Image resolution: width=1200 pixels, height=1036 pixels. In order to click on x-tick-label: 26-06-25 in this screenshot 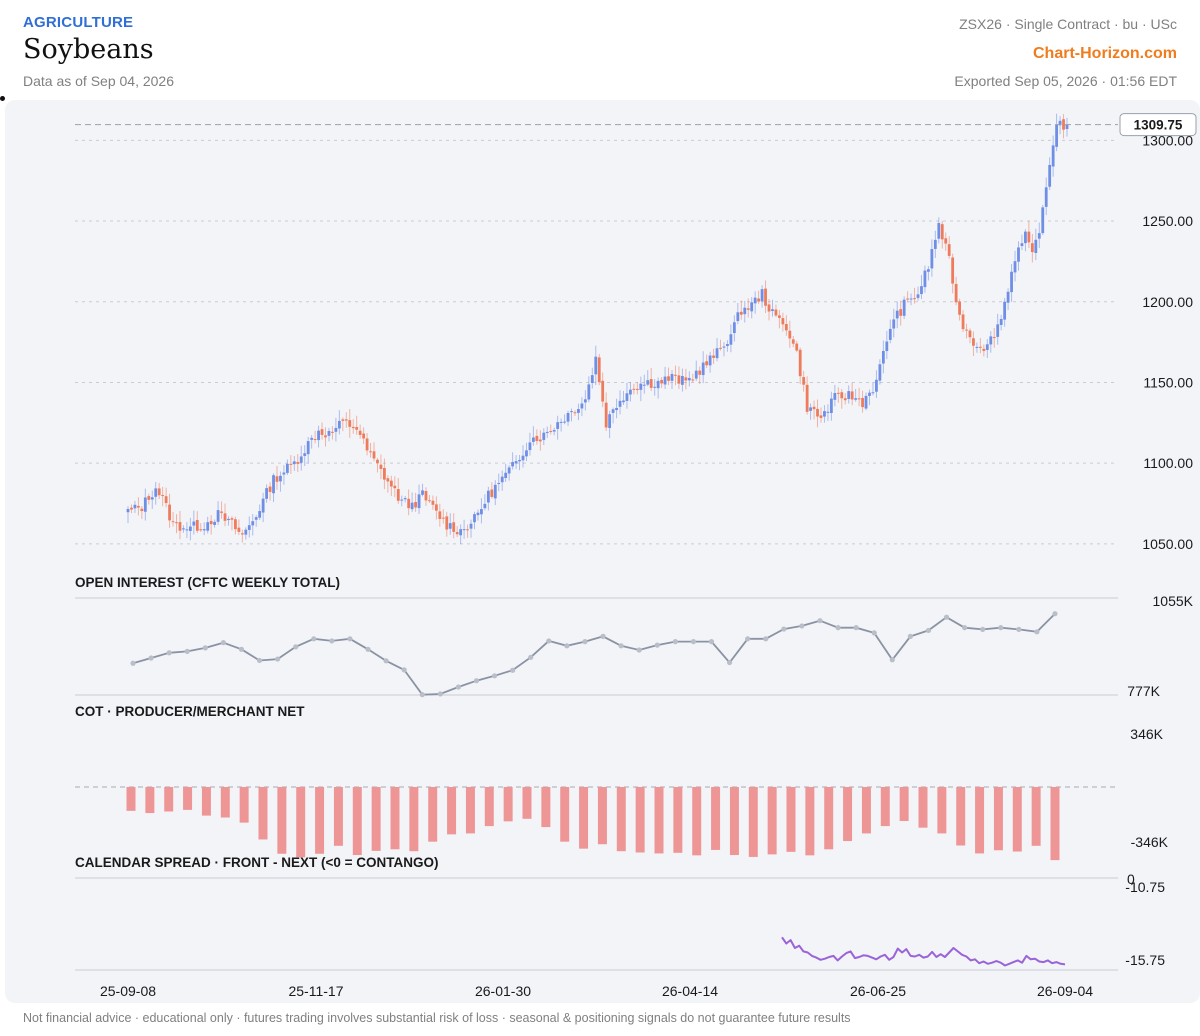, I will do `click(878, 991)`.